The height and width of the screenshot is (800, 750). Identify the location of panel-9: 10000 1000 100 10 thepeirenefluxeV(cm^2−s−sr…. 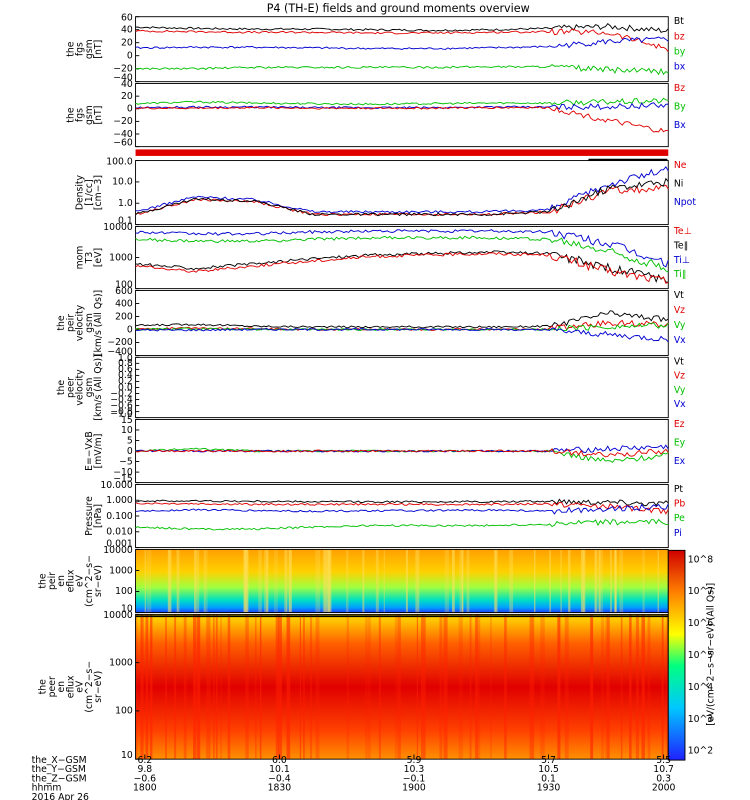
(353, 580).